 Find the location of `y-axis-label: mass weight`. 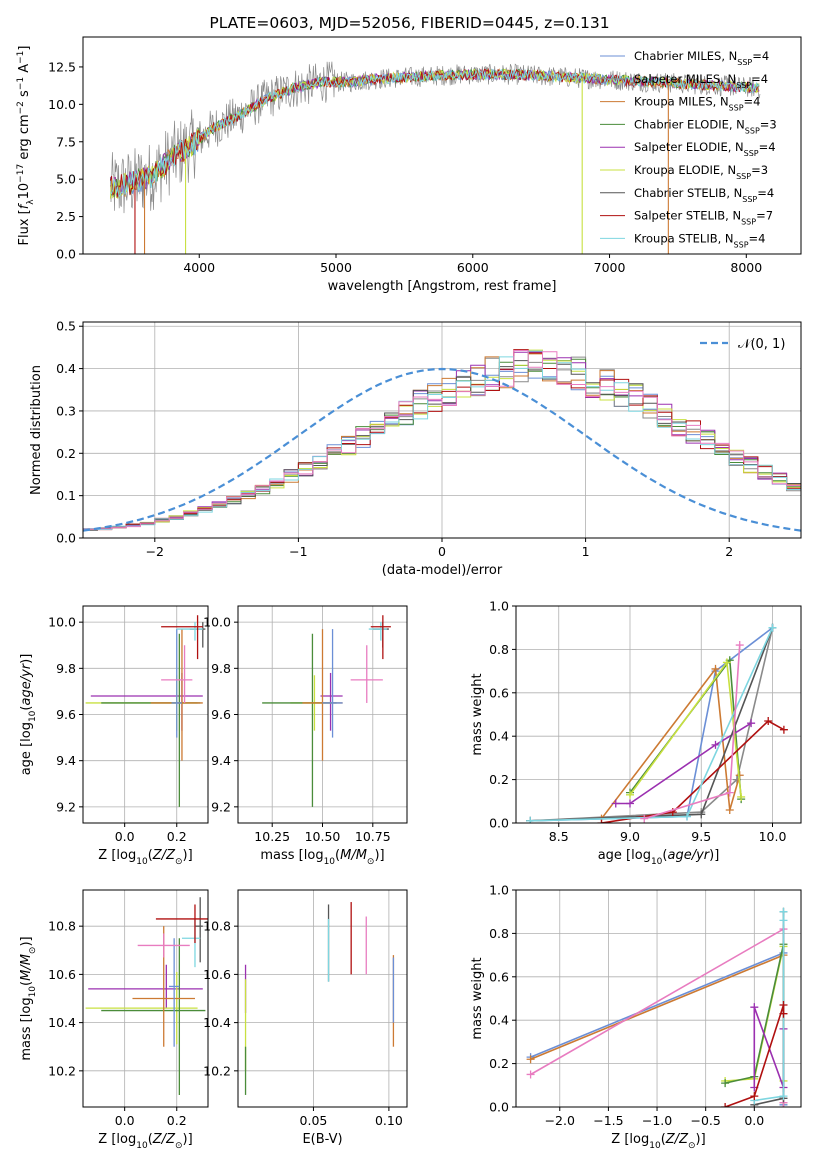

y-axis-label: mass weight is located at coordinates (477, 998).